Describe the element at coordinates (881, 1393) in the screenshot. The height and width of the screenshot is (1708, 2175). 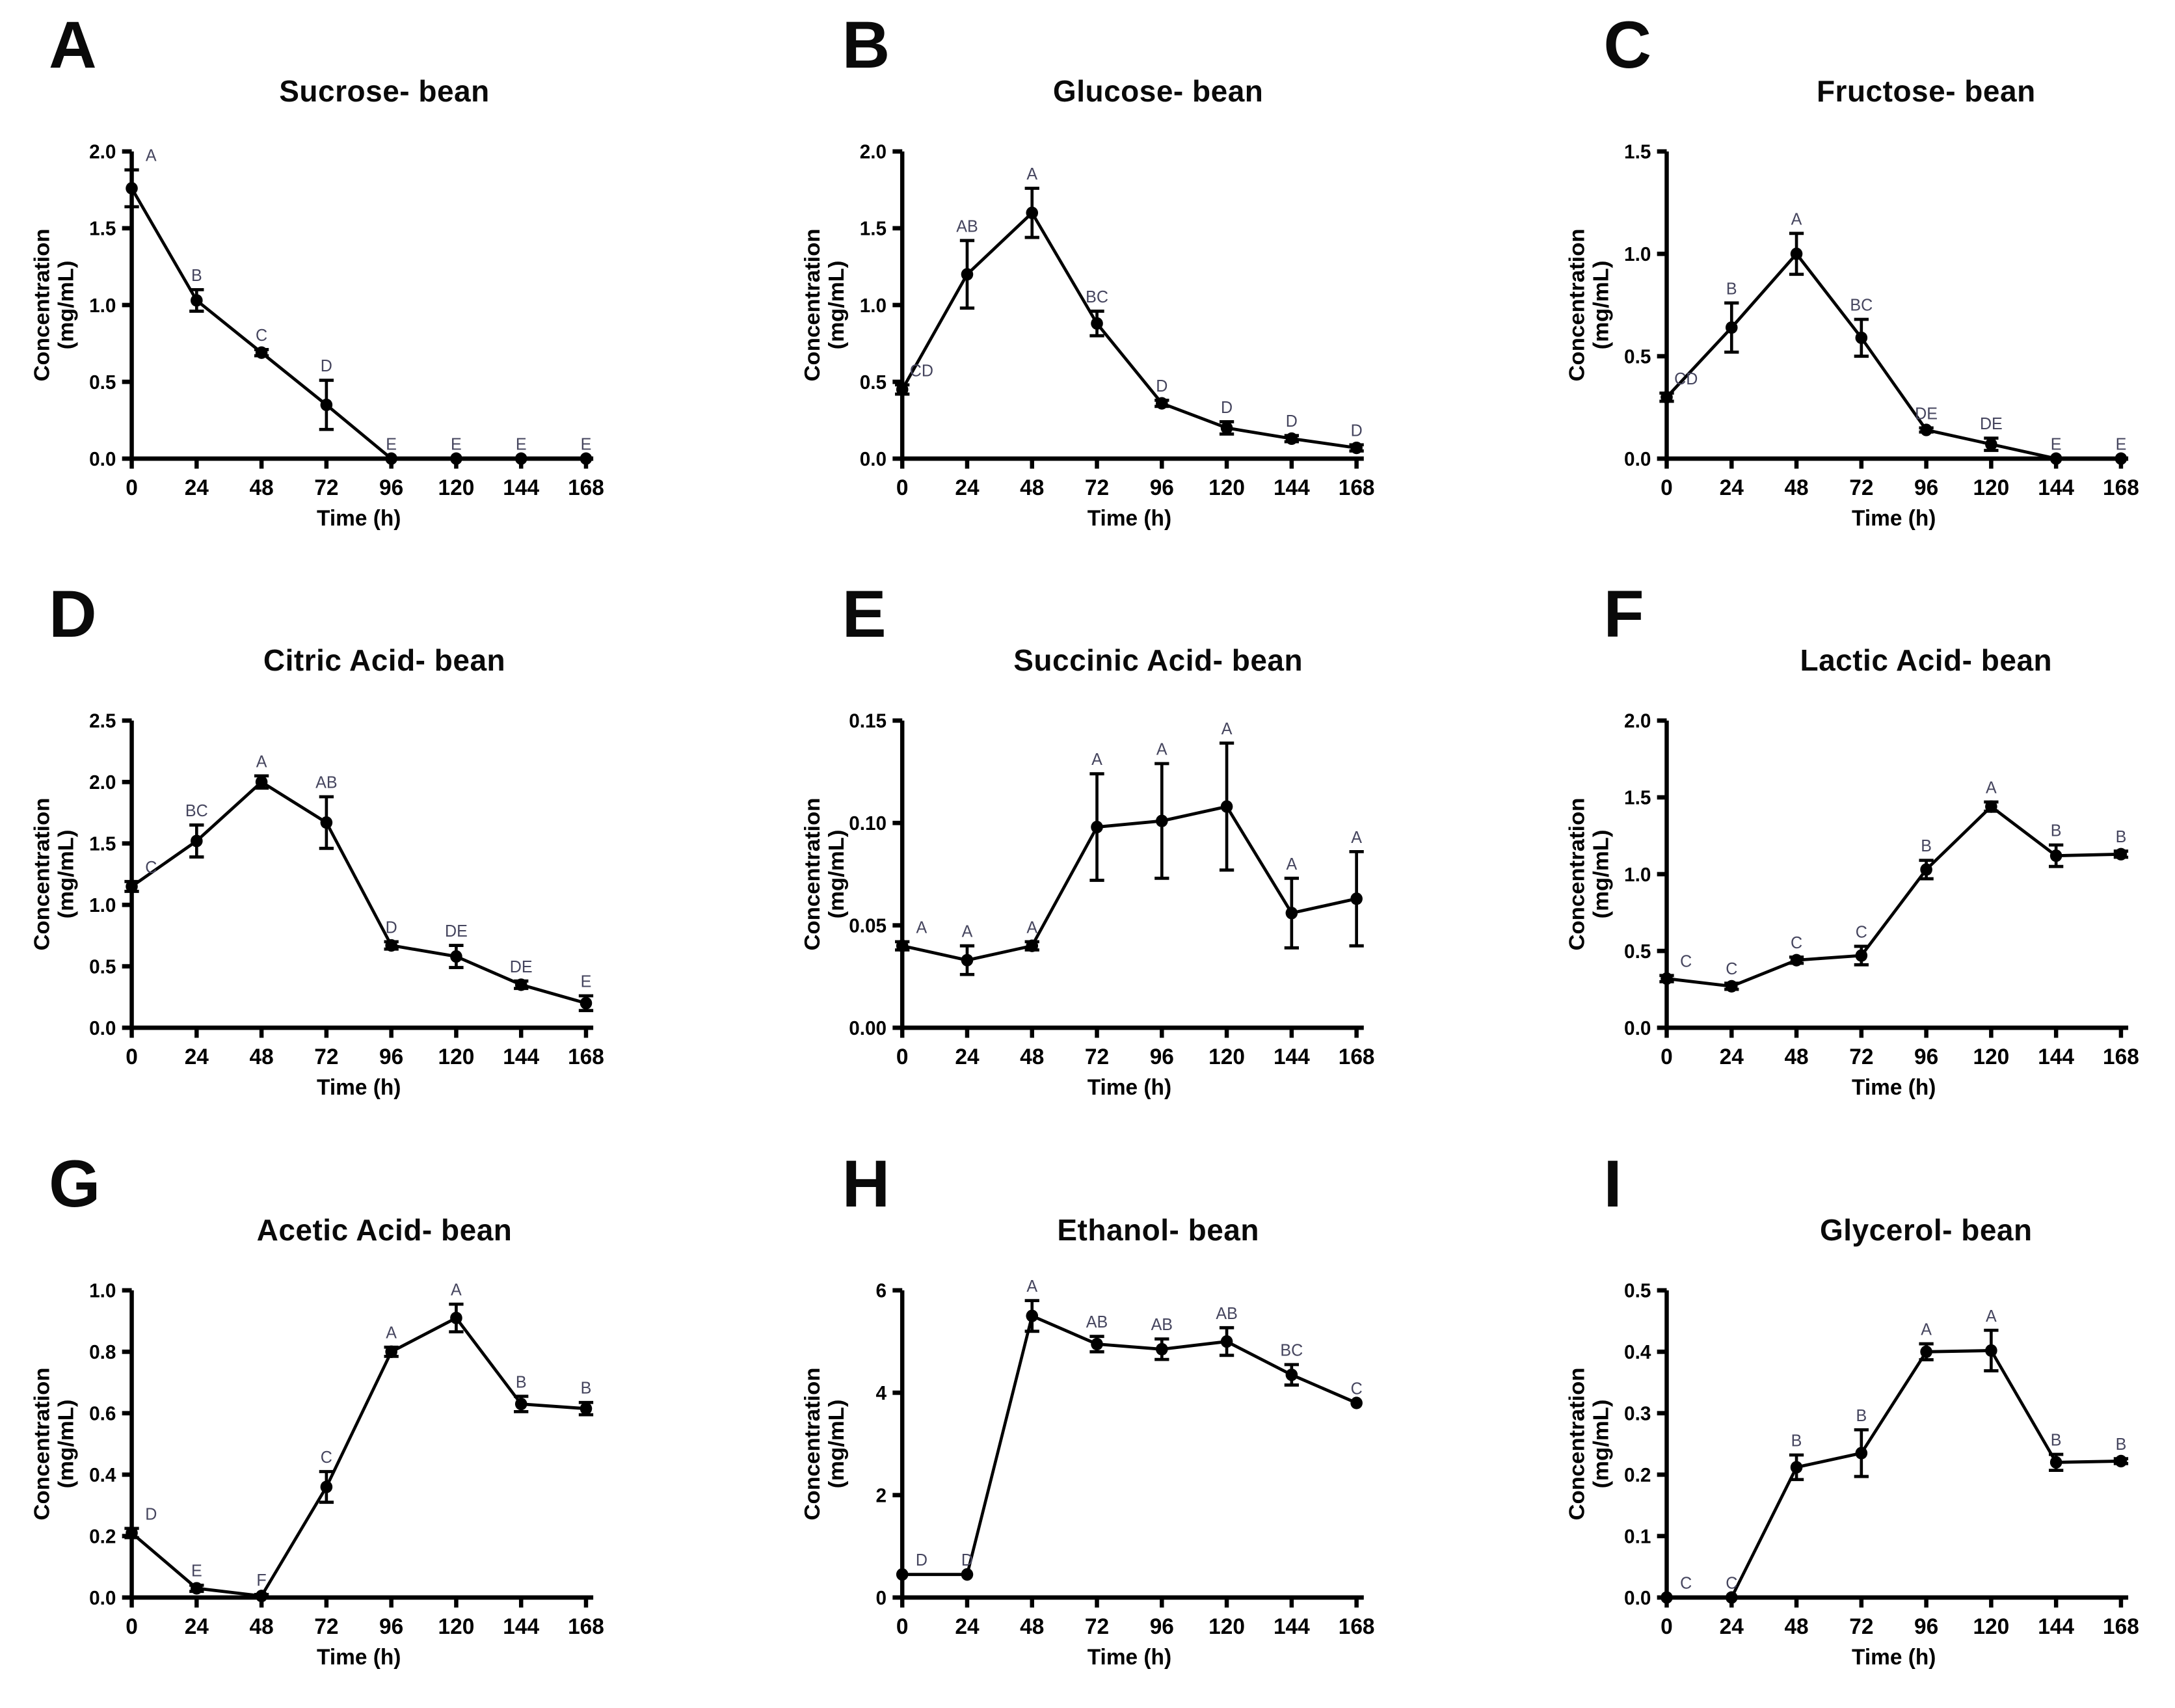
I see `y-tick-label: 4` at that location.